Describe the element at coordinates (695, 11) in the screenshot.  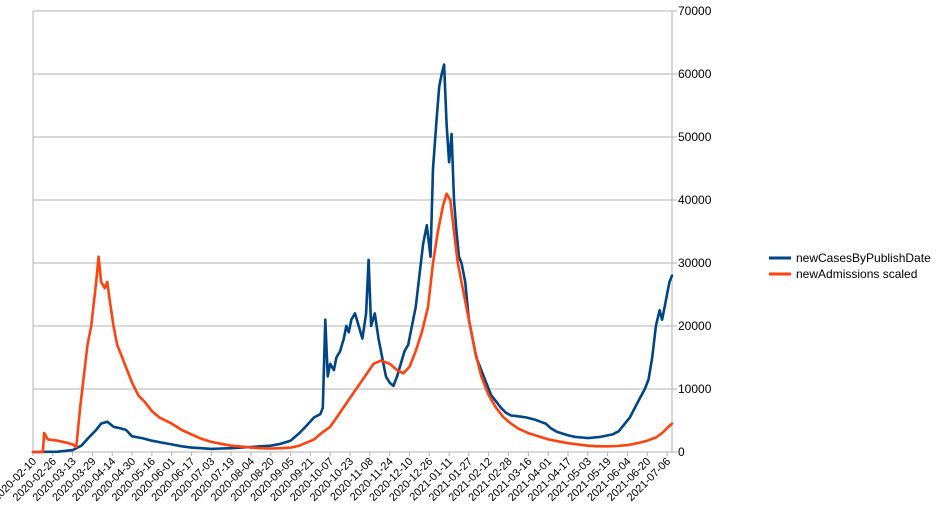
I see `y-tick-label: 70000` at that location.